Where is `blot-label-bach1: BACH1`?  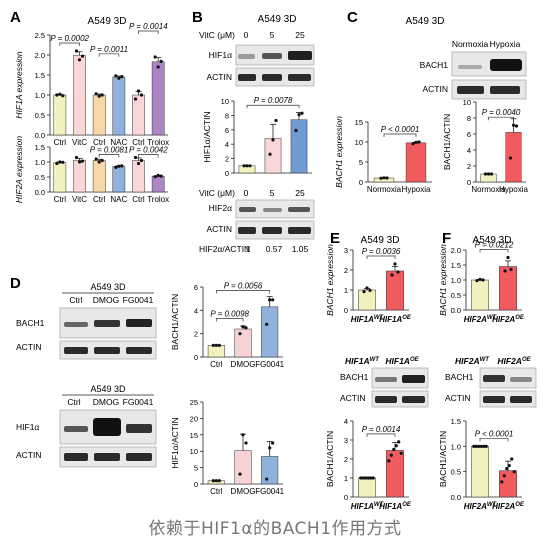 blot-label-bach1: BACH1 is located at coordinates (434, 65).